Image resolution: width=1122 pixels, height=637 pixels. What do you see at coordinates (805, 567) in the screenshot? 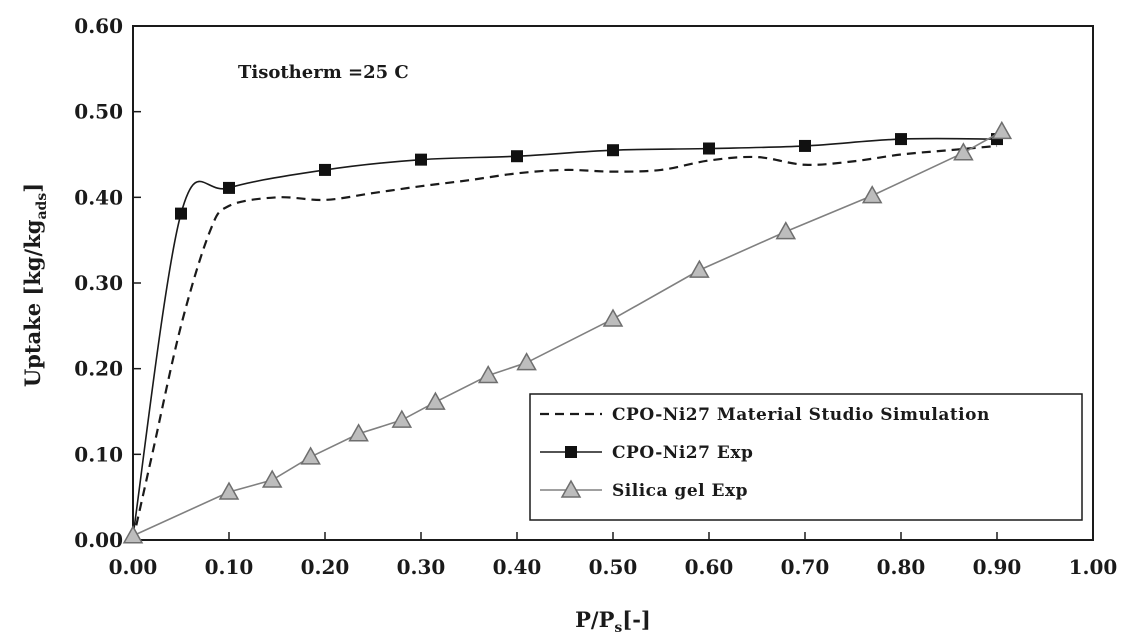
I see `x-tick-label: 0.70` at bounding box center [805, 567].